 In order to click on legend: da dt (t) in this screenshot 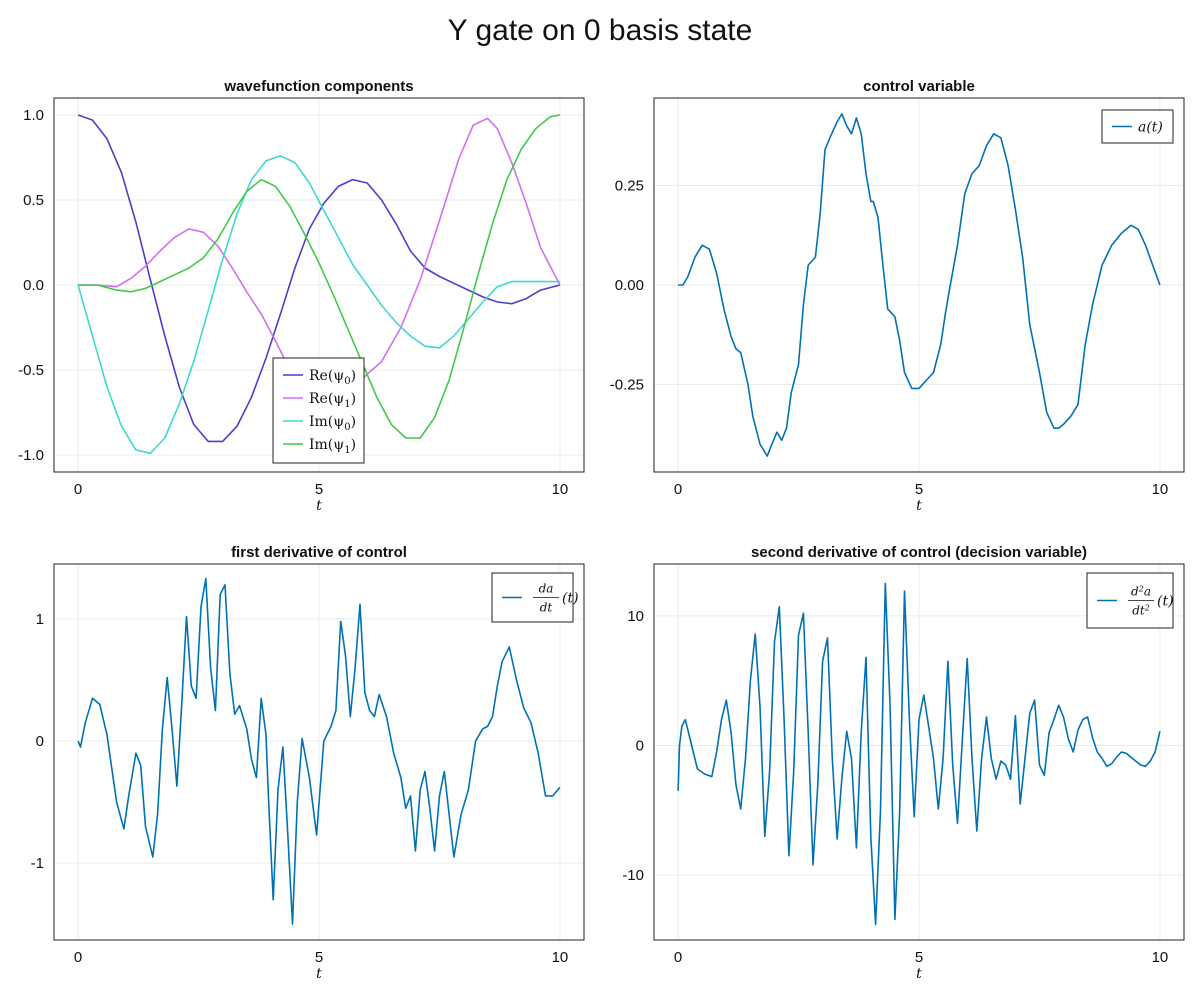, I will do `click(535, 597)`.